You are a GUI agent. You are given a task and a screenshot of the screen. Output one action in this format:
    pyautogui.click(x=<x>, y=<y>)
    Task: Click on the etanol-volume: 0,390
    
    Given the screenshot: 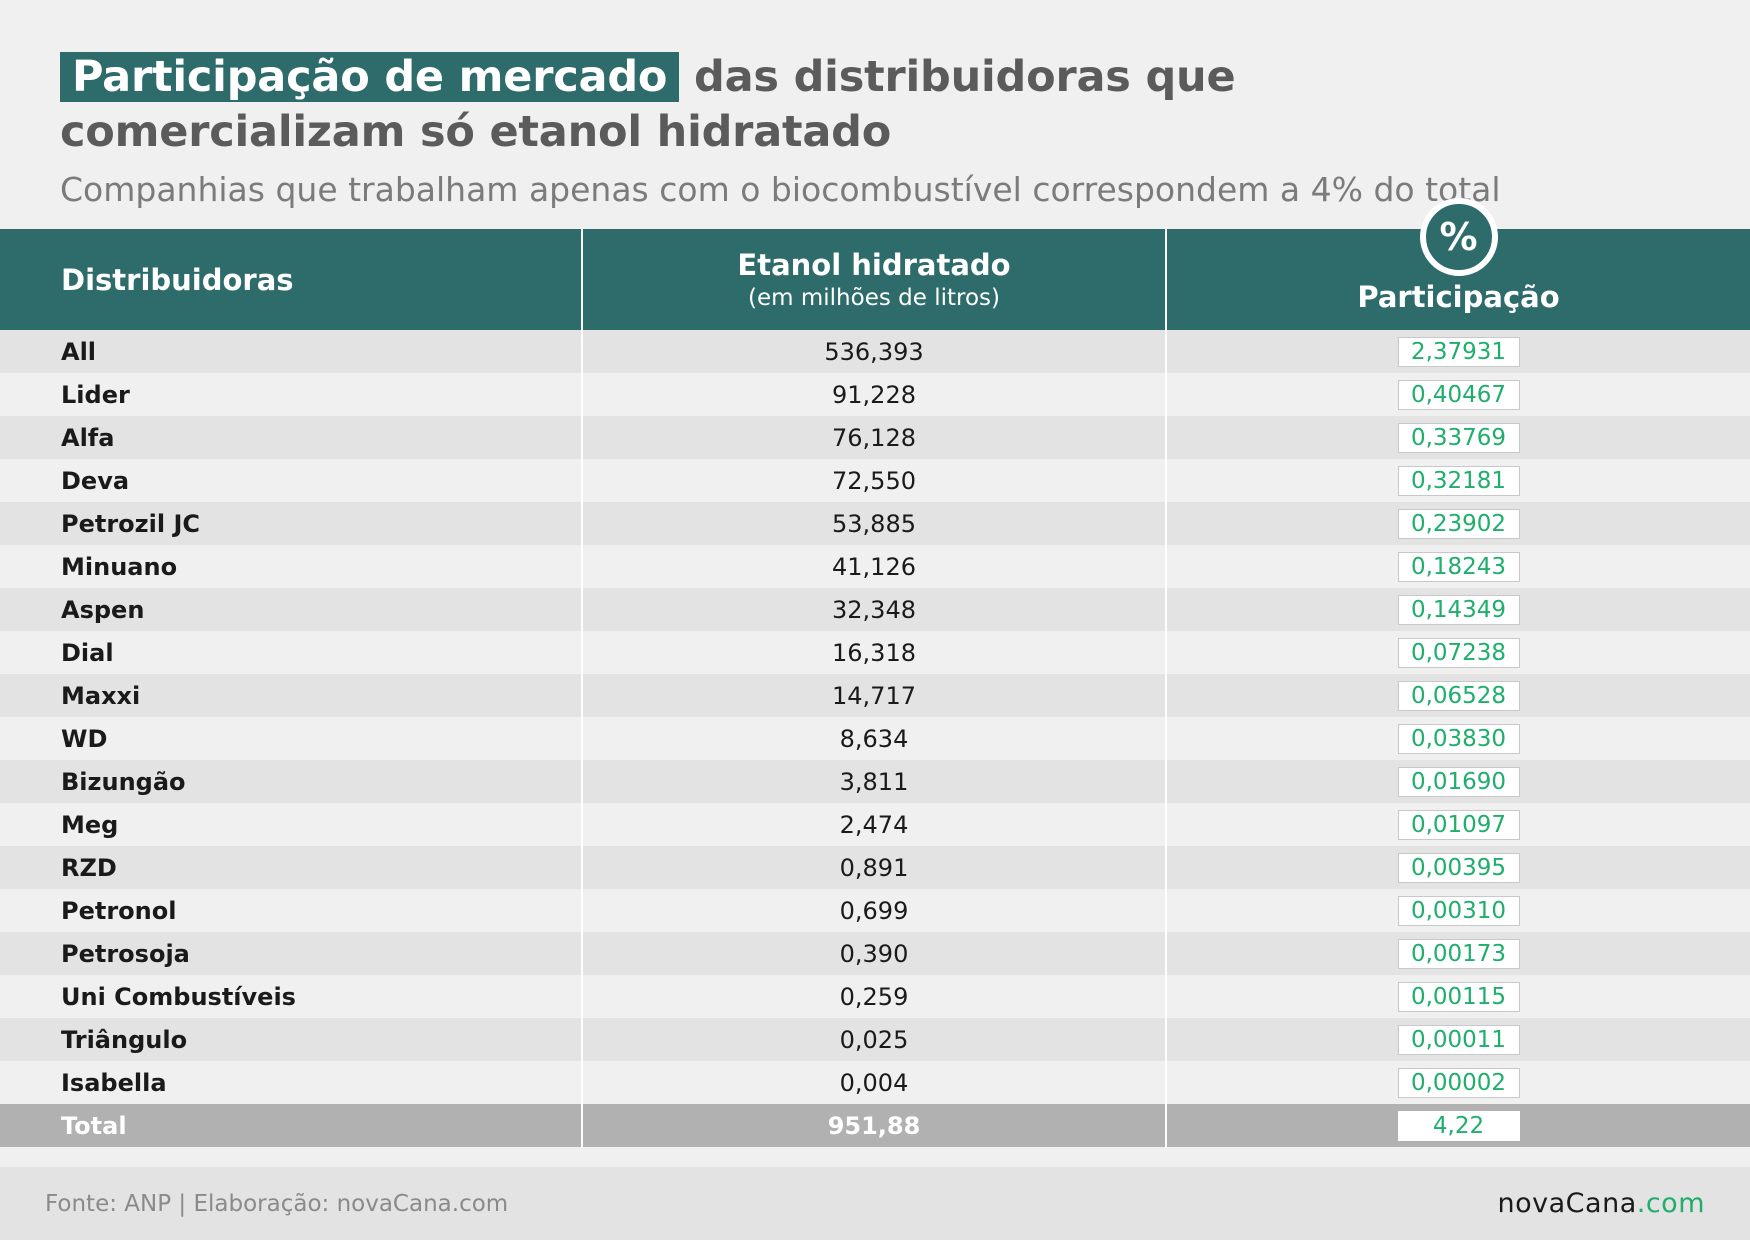 What is the action you would take?
    pyautogui.click(x=875, y=953)
    